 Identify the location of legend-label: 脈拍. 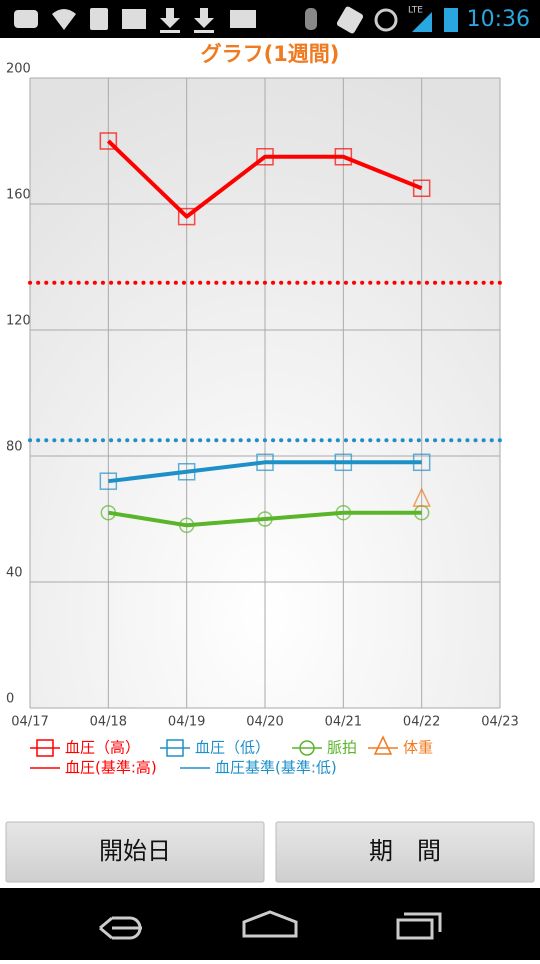
(342, 748).